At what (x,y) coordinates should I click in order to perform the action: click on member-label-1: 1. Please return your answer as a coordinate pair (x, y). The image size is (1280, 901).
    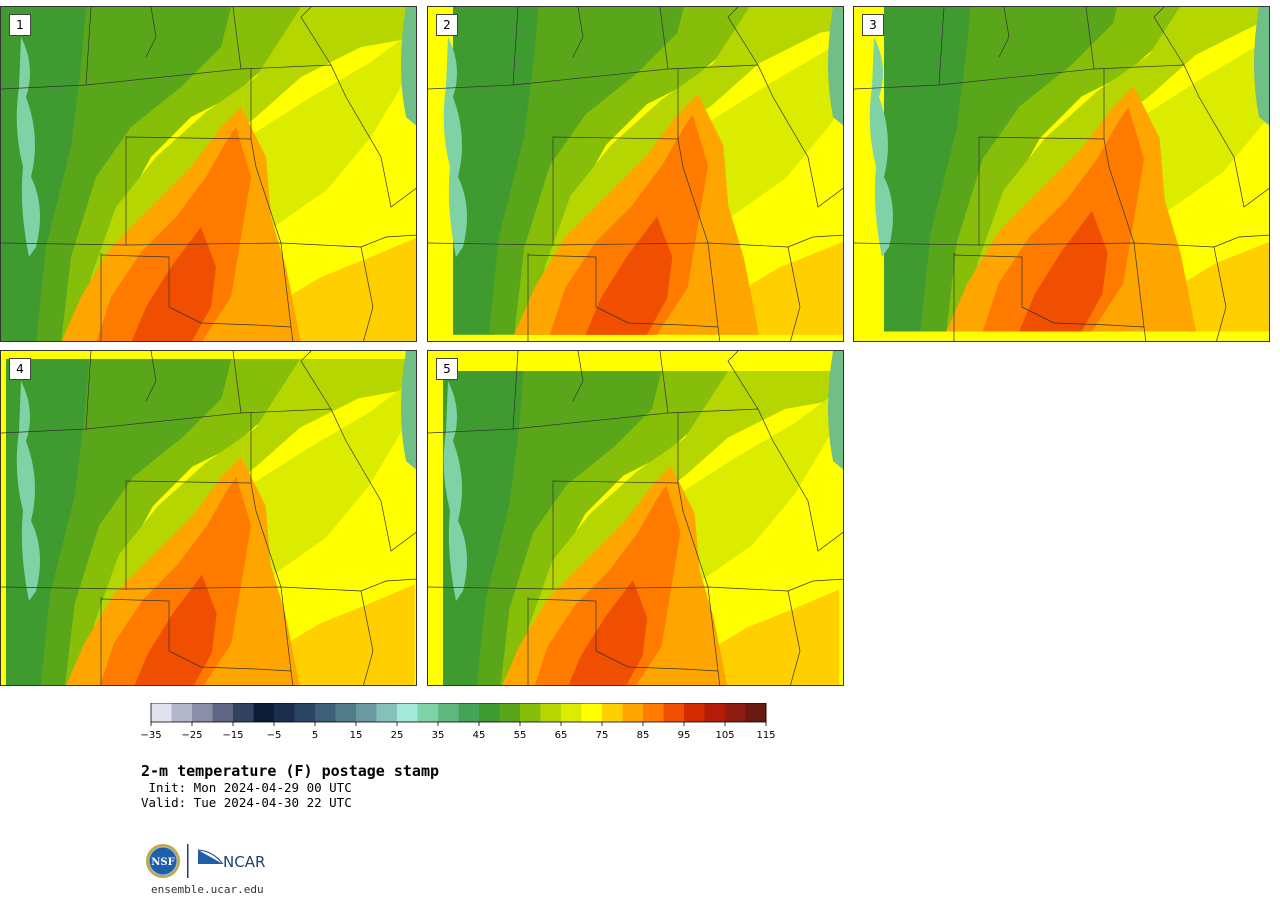
    Looking at the image, I should click on (20, 25).